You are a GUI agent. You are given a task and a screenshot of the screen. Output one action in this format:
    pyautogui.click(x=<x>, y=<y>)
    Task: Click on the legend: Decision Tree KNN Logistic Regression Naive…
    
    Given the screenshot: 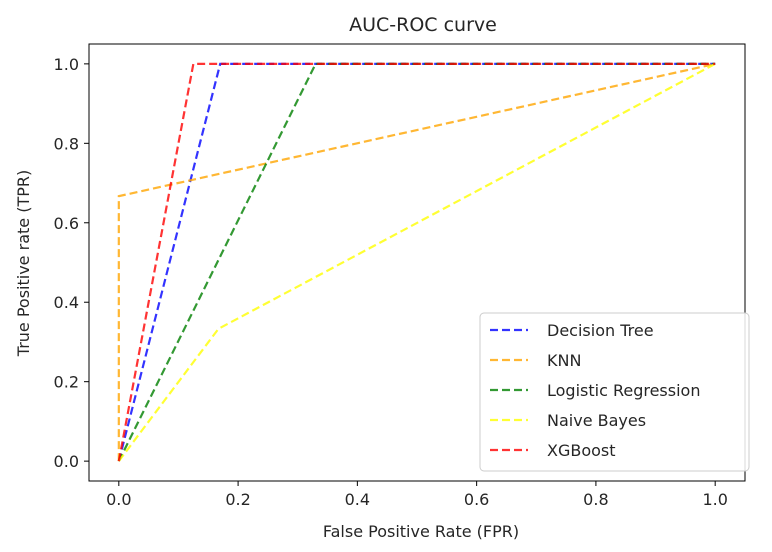 What is the action you would take?
    pyautogui.click(x=614, y=392)
    